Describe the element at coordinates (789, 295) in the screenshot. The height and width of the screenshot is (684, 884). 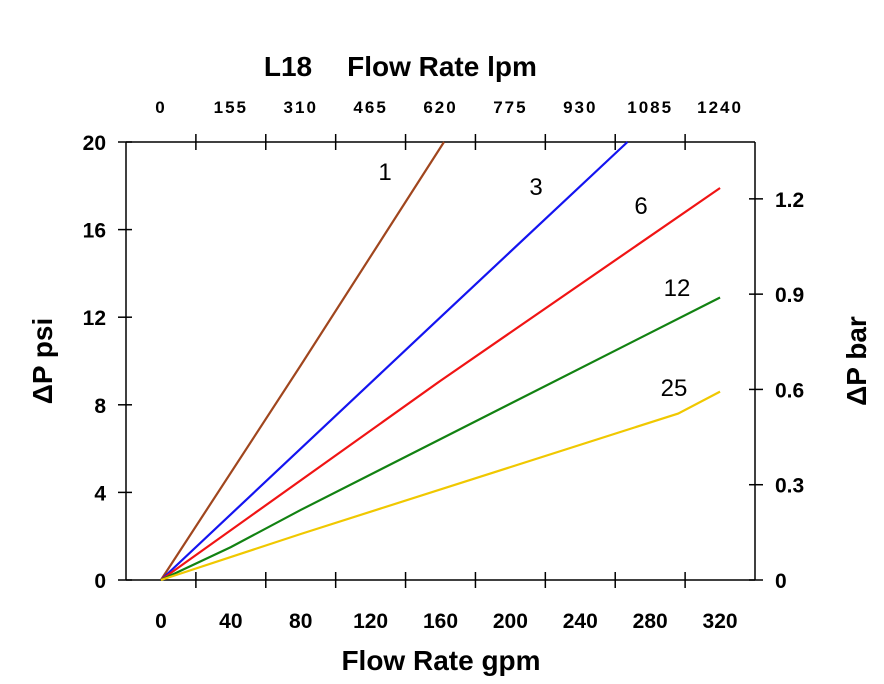
I see `right-tick-label: 0.9` at that location.